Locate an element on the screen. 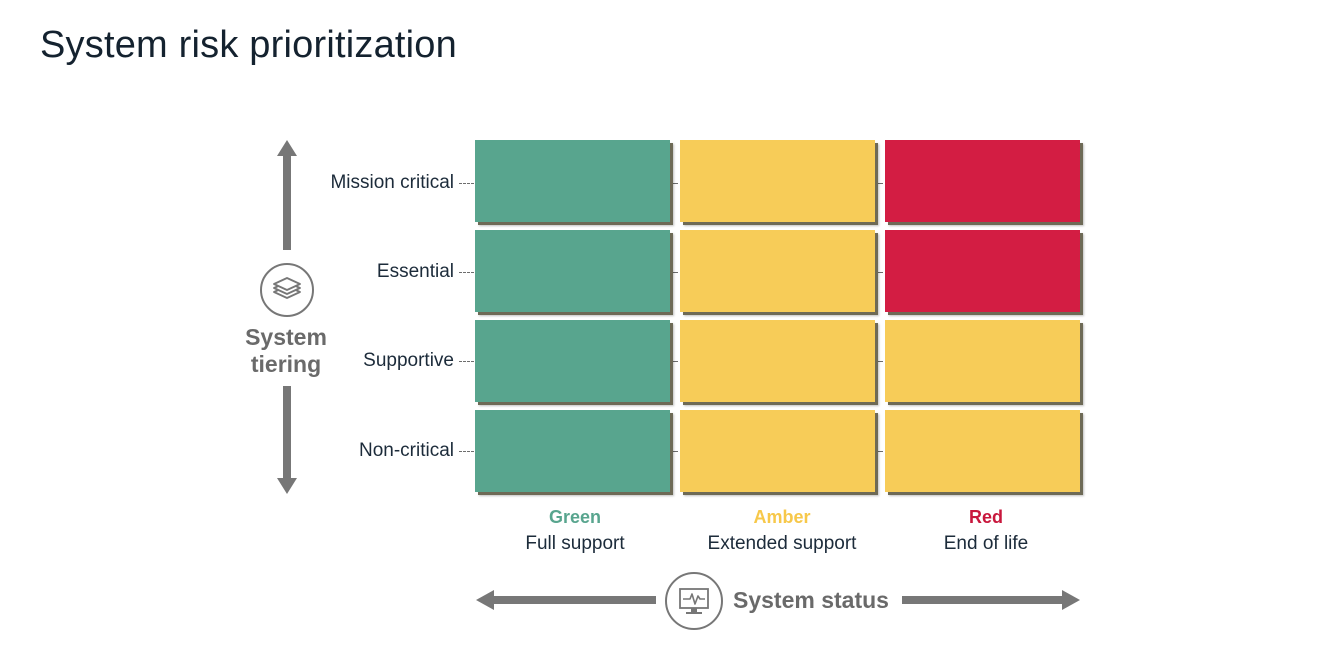 Image resolution: width=1320 pixels, height=667 pixels. matrix-cell-non-critical-amber is located at coordinates (777, 451).